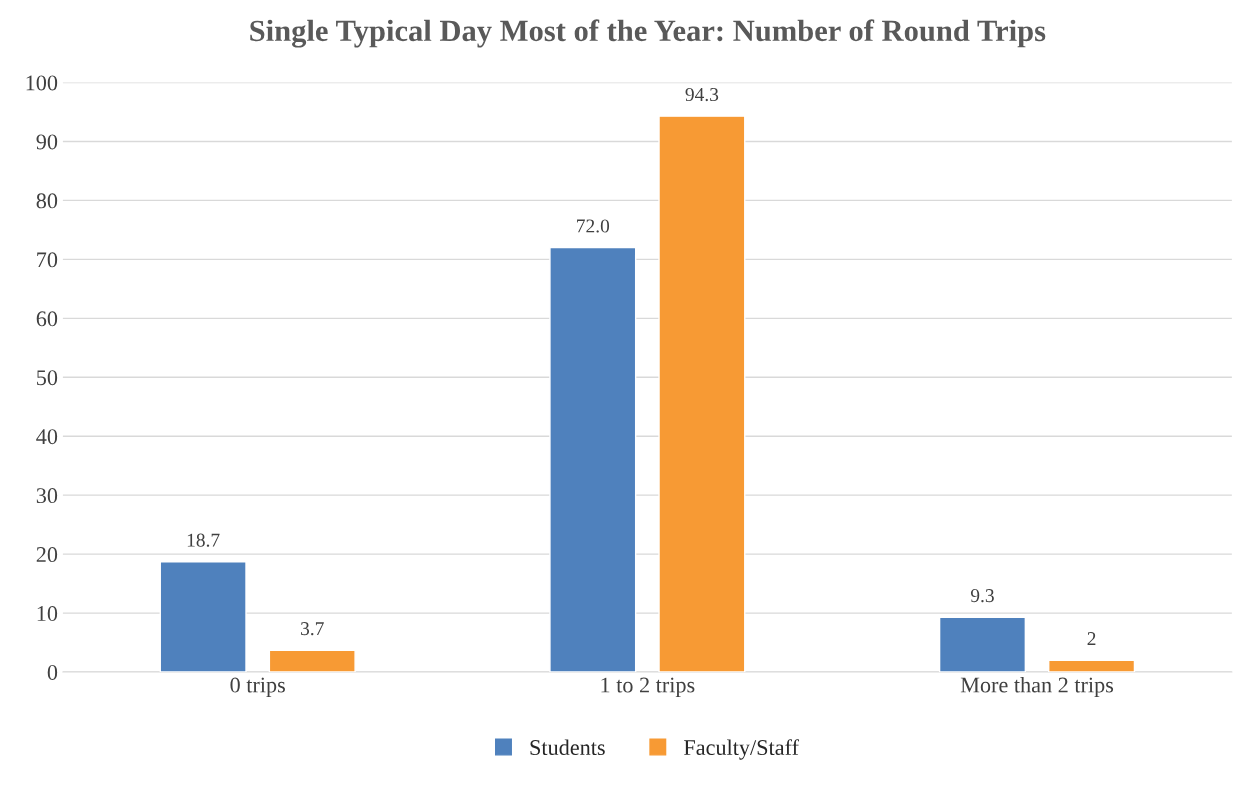  Describe the element at coordinates (312, 629) in the screenshot. I see `data-label: 3.7` at that location.